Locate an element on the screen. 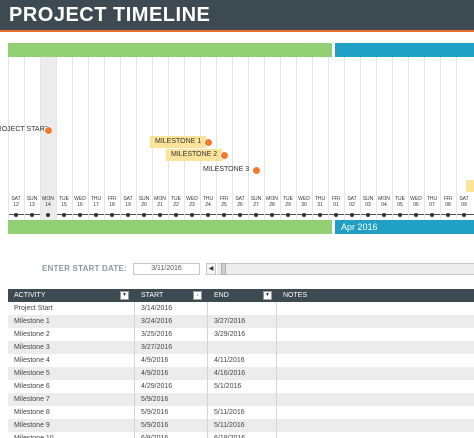 Image resolution: width=474 pixels, height=438 pixels. table-header: ACTIVITY ▼ START ↓ END ▼ NOTES is located at coordinates (241, 295).